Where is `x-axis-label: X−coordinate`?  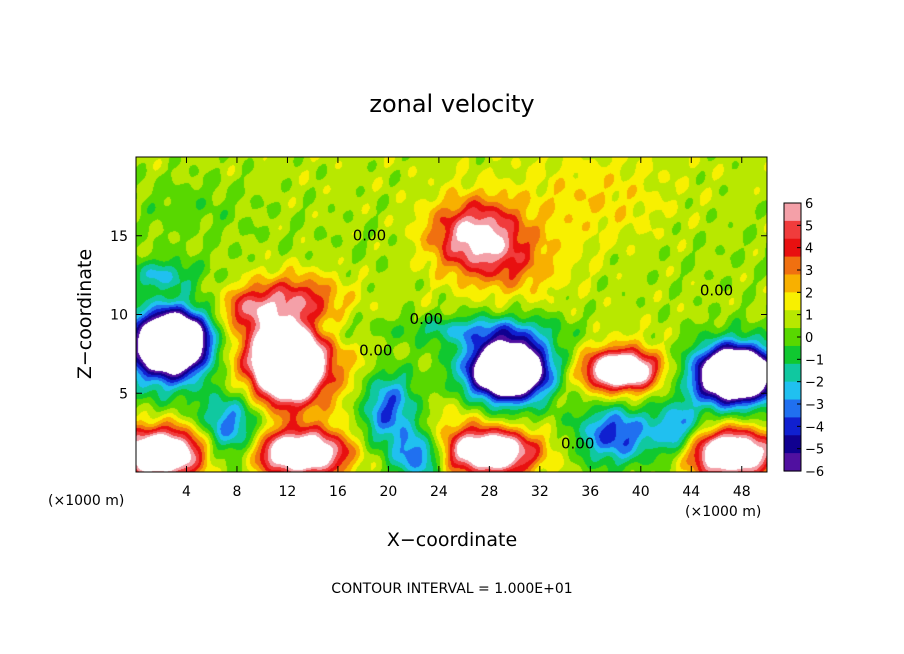
x-axis-label: X−coordinate is located at coordinates (452, 540).